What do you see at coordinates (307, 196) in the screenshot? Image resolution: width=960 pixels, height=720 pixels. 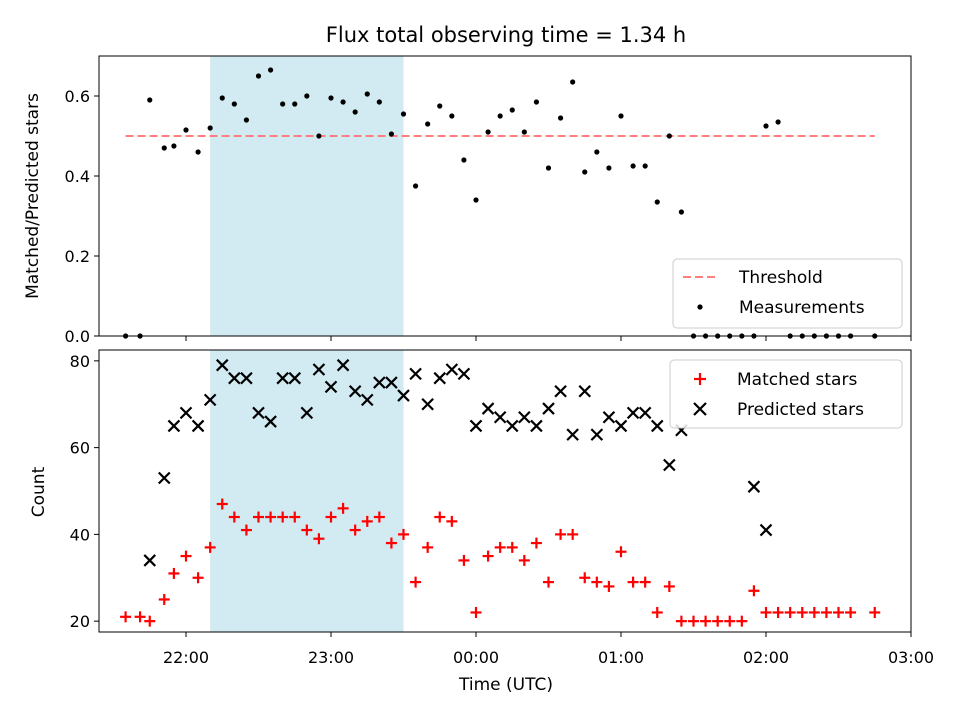 I see `top-highlight-band` at bounding box center [307, 196].